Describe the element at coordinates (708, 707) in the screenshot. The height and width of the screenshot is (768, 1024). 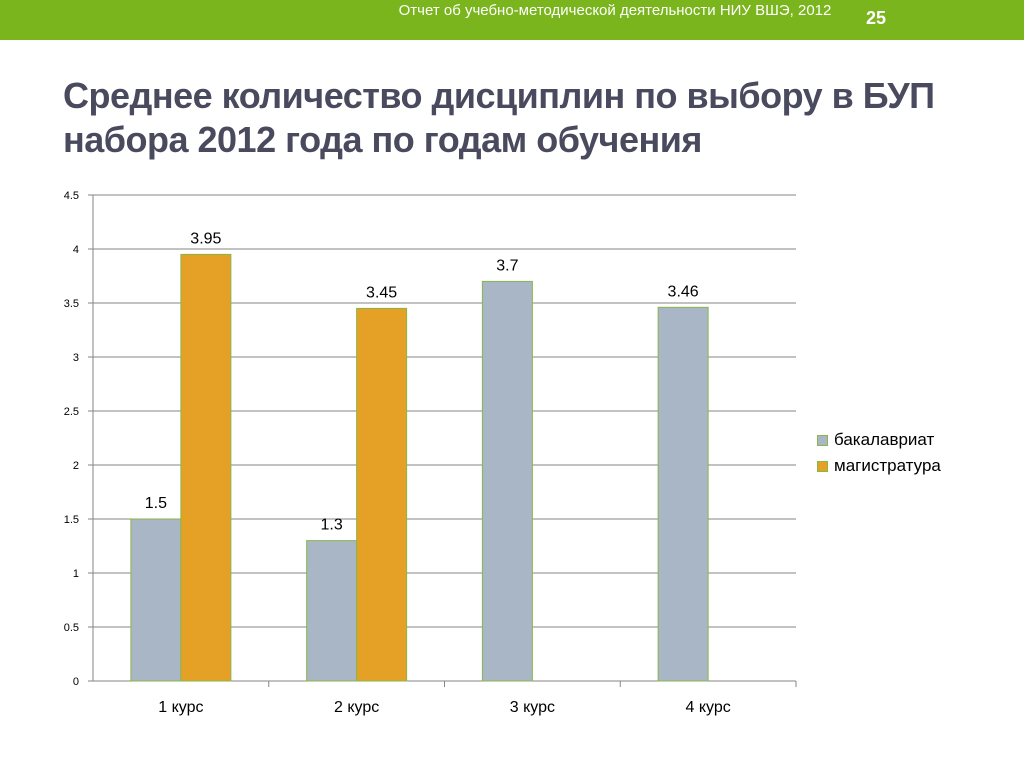
I see `x-tick-label: 4 курс` at that location.